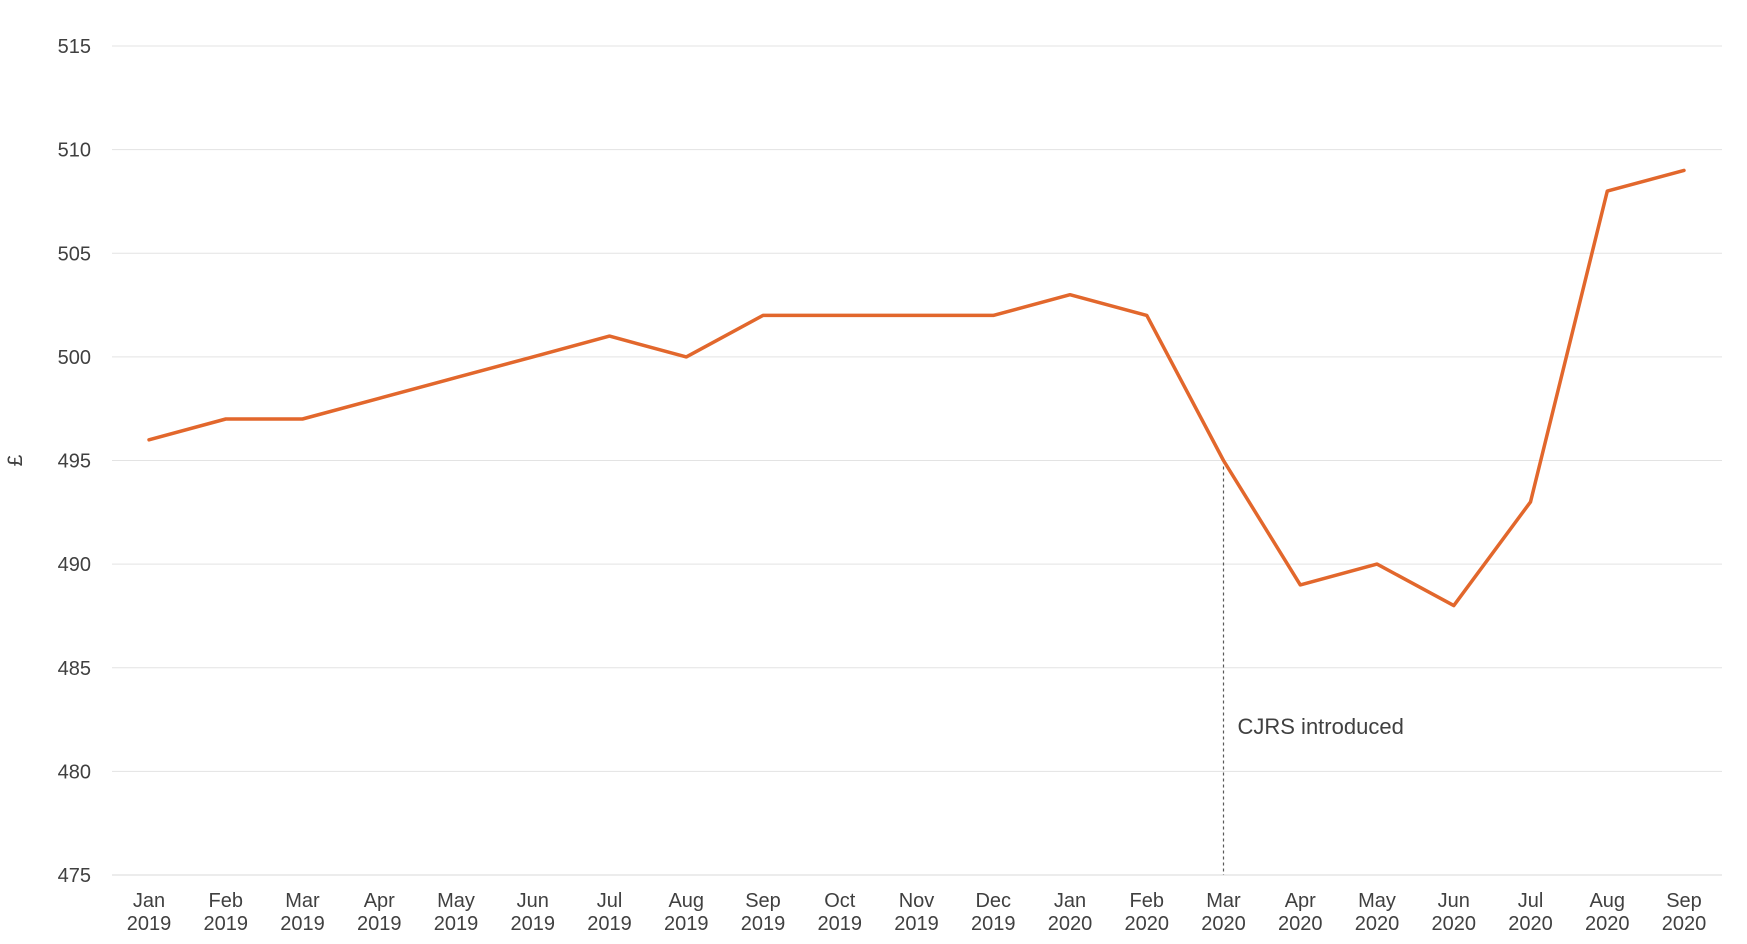  Describe the element at coordinates (917, 901) in the screenshot. I see `x-tick-label-month: Nov` at that location.